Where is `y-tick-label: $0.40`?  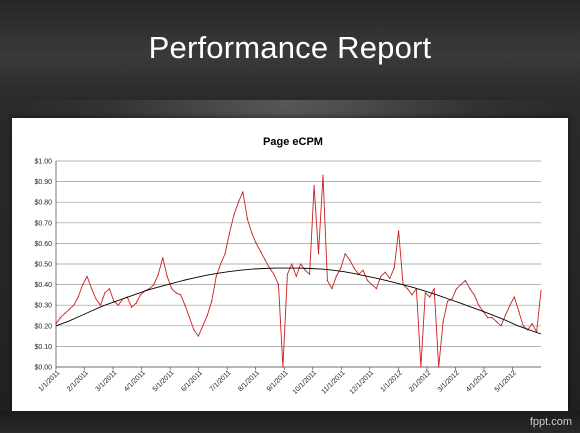 y-tick-label: $0.40 is located at coordinates (43, 285).